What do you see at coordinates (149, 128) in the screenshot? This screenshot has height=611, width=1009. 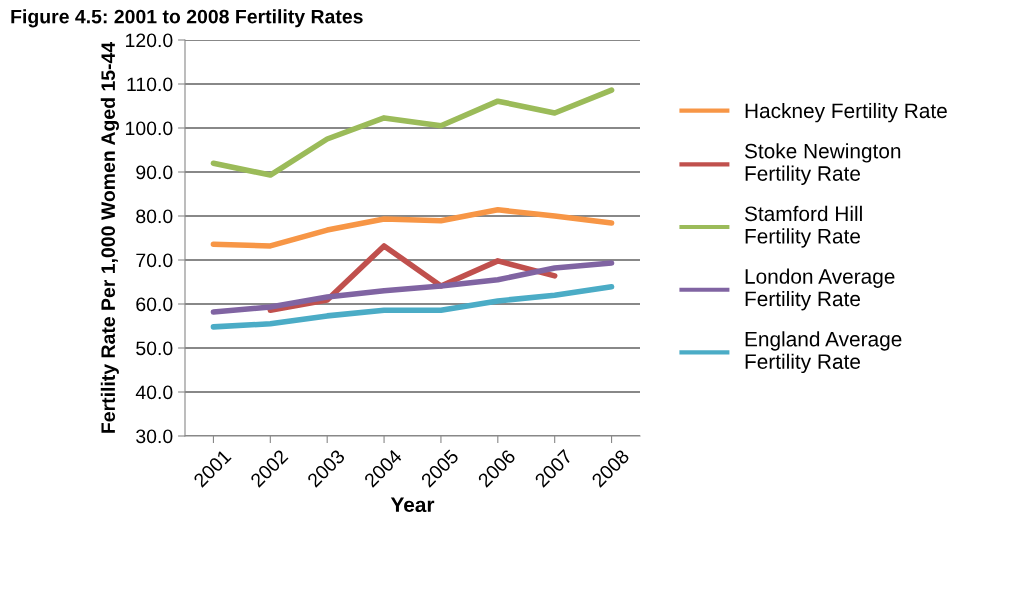 I see `y-tick-label: 100.0` at bounding box center [149, 128].